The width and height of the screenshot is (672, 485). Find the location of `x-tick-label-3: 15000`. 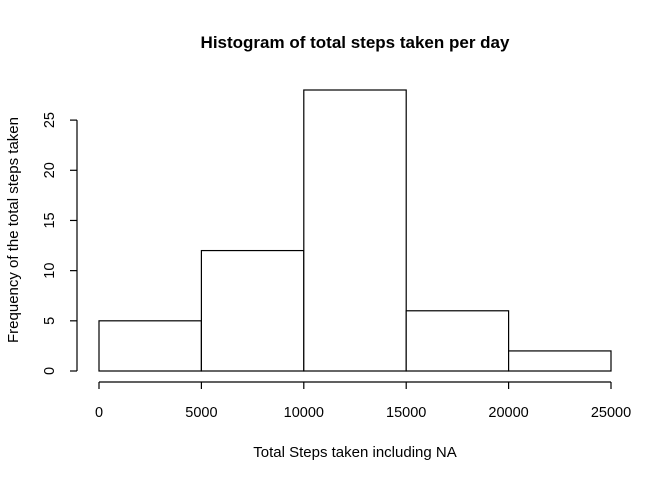

x-tick-label-3: 15000 is located at coordinates (406, 413).